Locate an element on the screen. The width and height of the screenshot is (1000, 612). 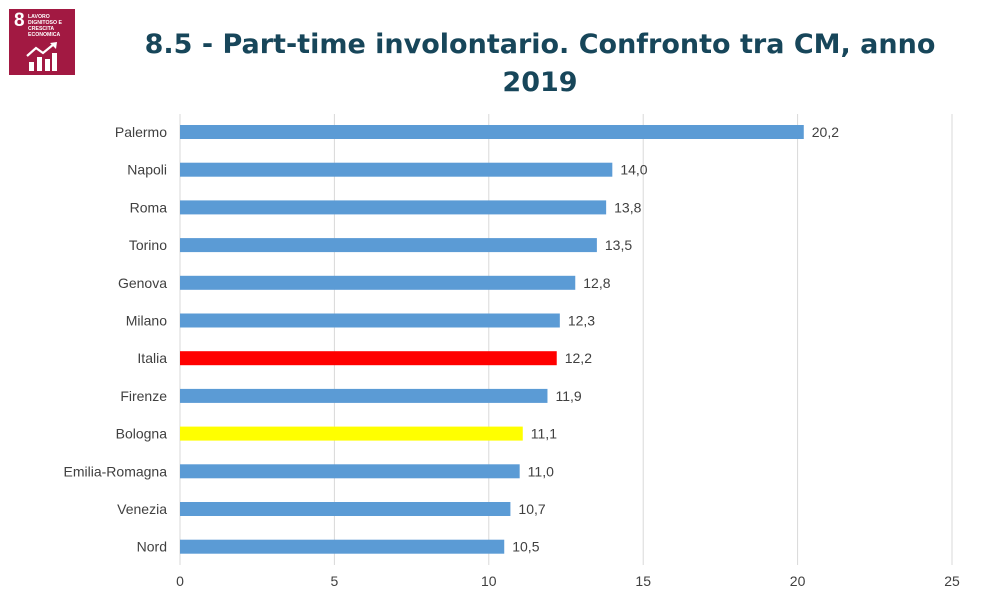
category-label: Torino is located at coordinates (148, 245).